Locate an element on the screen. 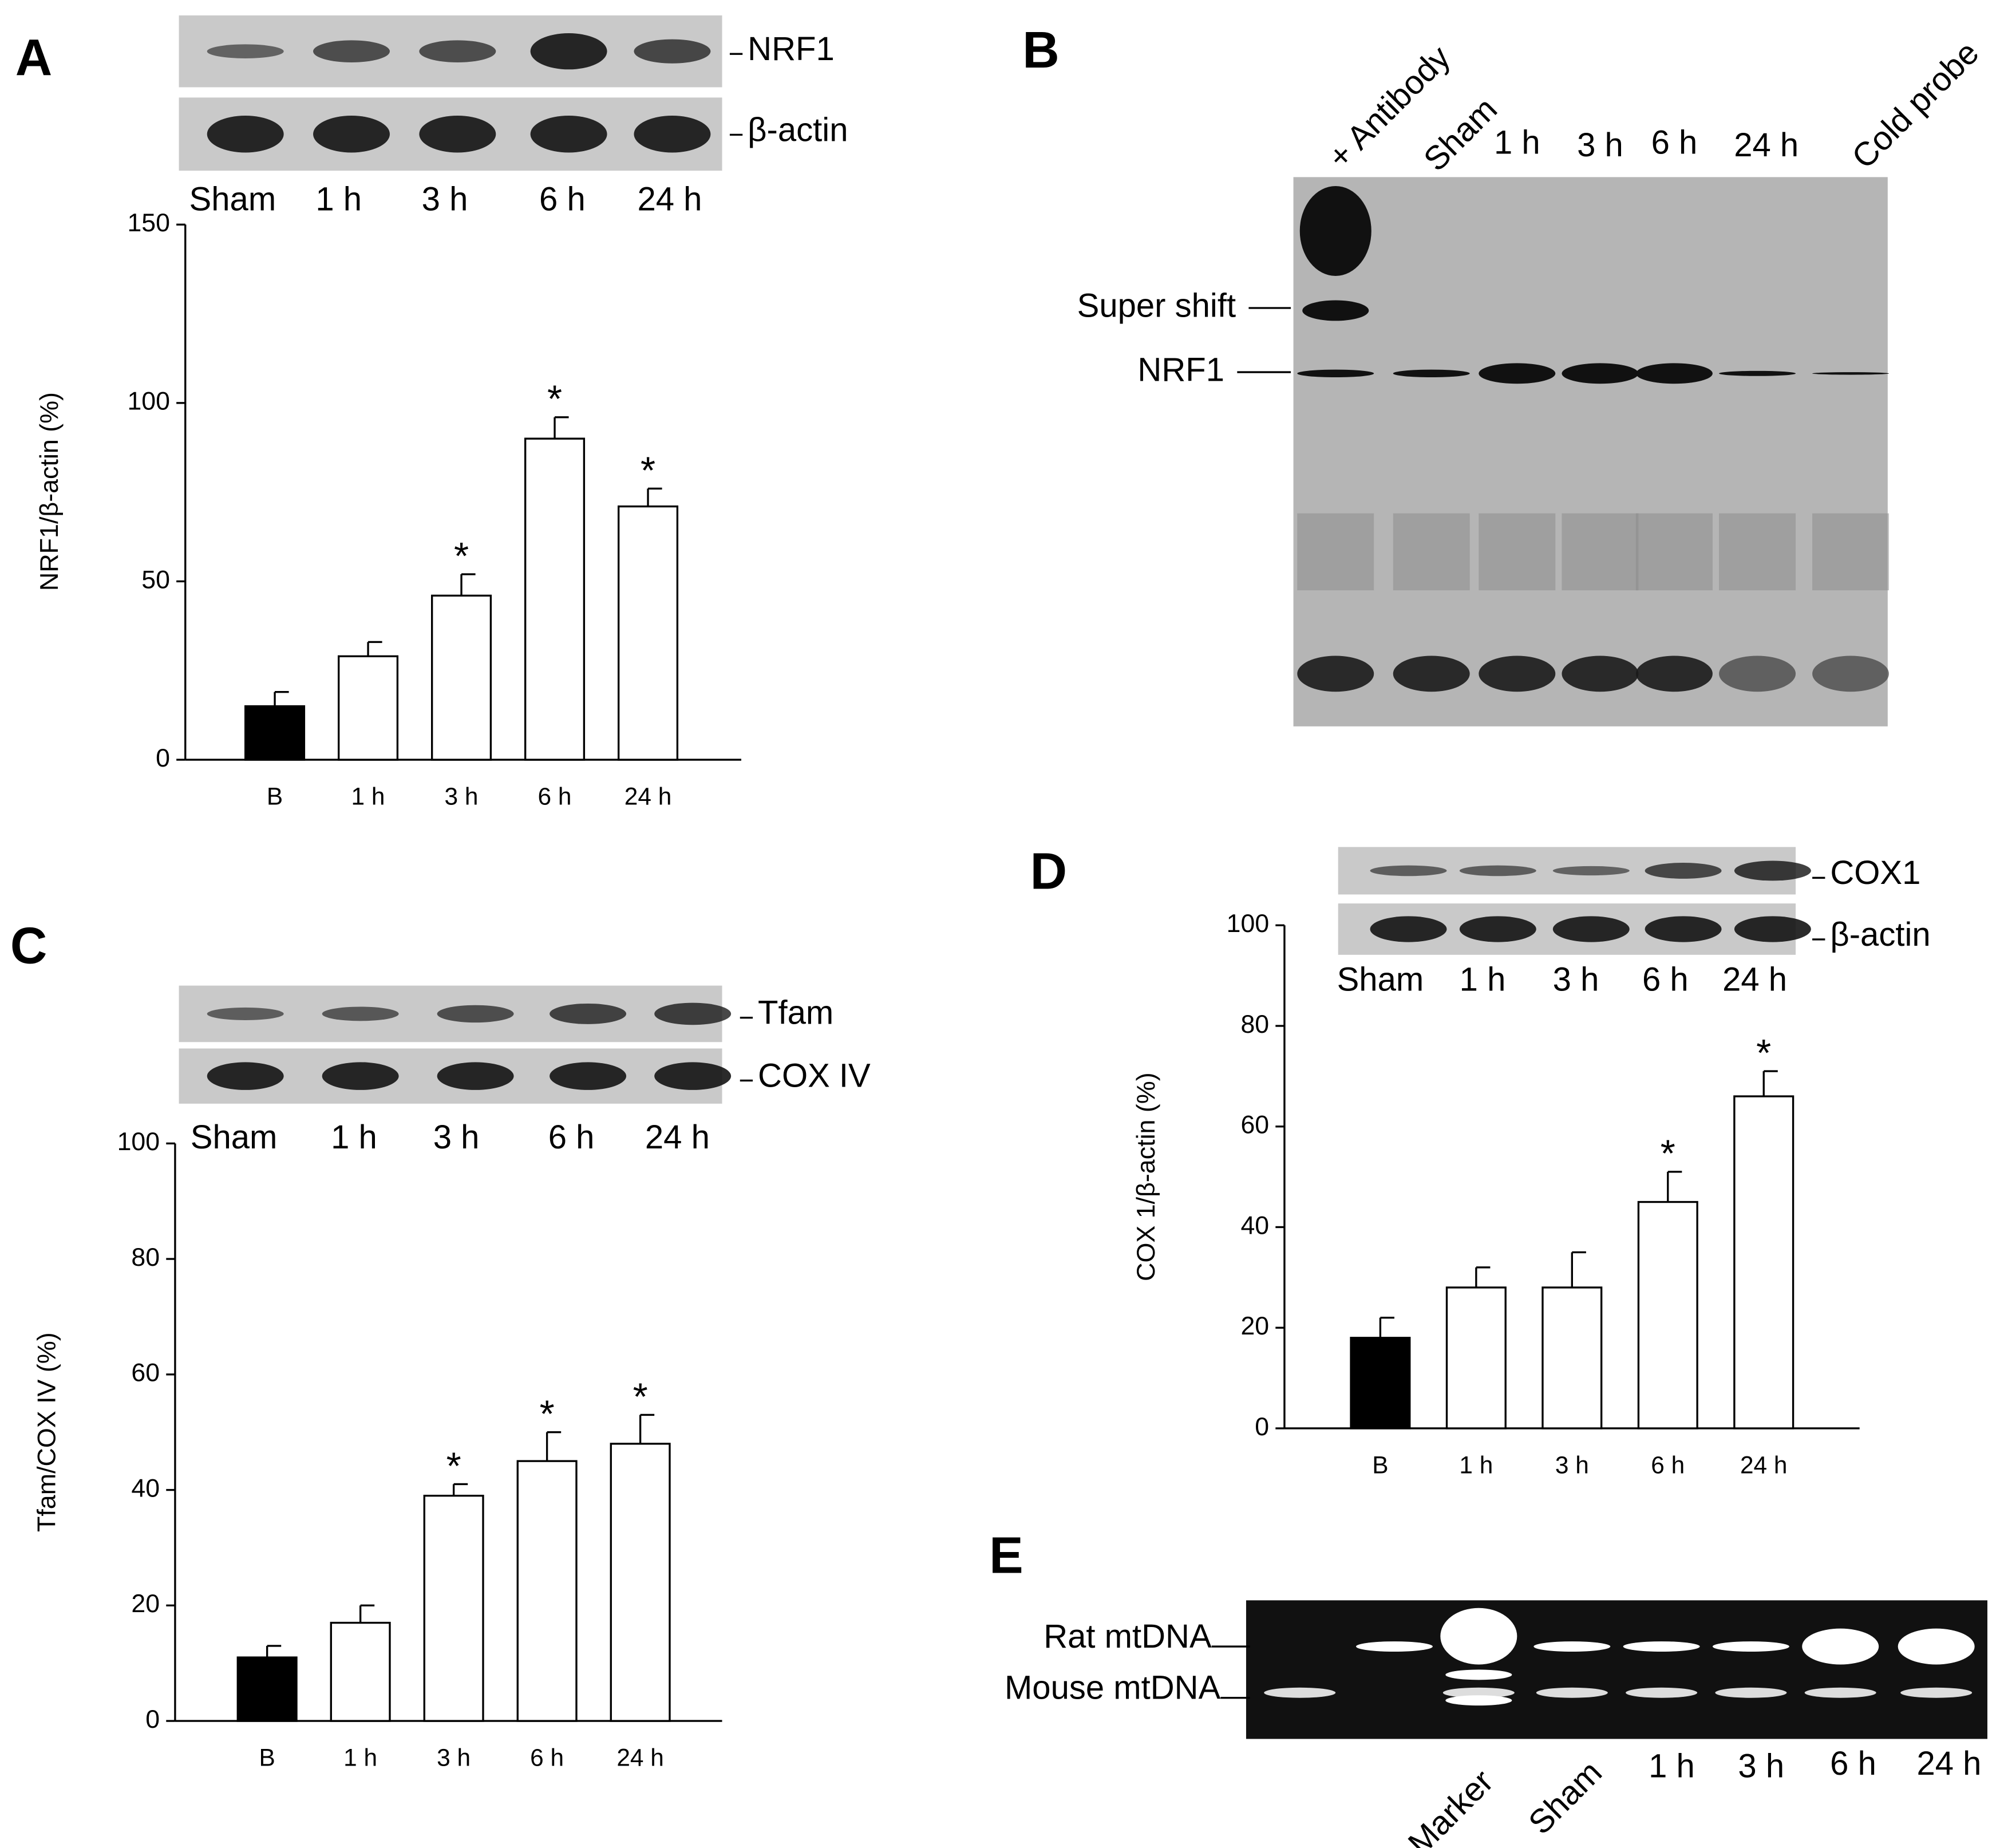 The image size is (2004, 1848). y-axis-title: COX 1/β-actin (%) is located at coordinates (1146, 1176).